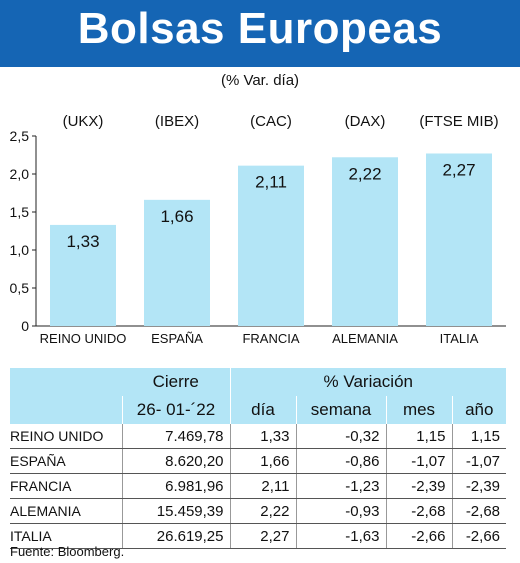 The width and height of the screenshot is (520, 563). What do you see at coordinates (418, 511) in the screenshot?
I see `row-month: -2,68` at bounding box center [418, 511].